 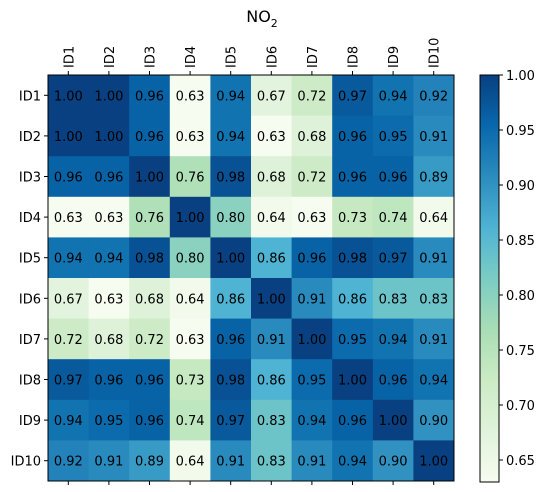 I want to click on cell-value-r2-c6: 0.63, so click(x=271, y=137).